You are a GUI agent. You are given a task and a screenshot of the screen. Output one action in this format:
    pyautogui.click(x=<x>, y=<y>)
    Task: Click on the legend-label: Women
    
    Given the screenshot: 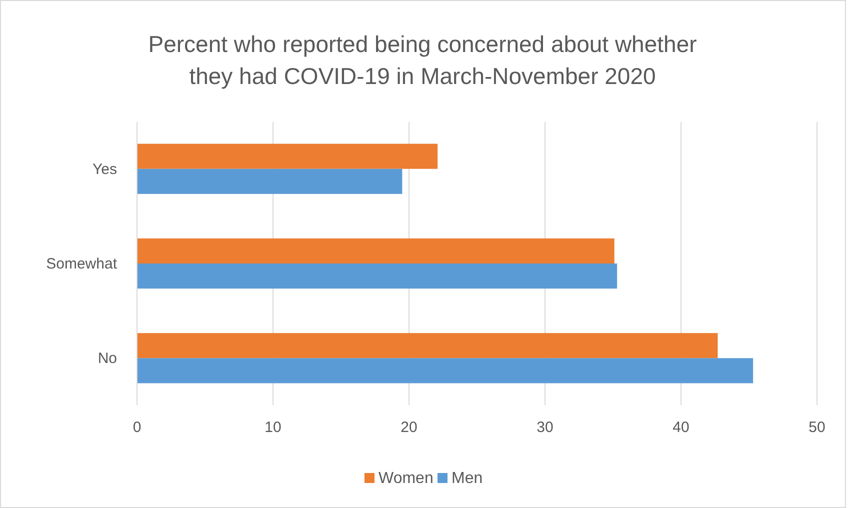 What is the action you would take?
    pyautogui.click(x=406, y=478)
    